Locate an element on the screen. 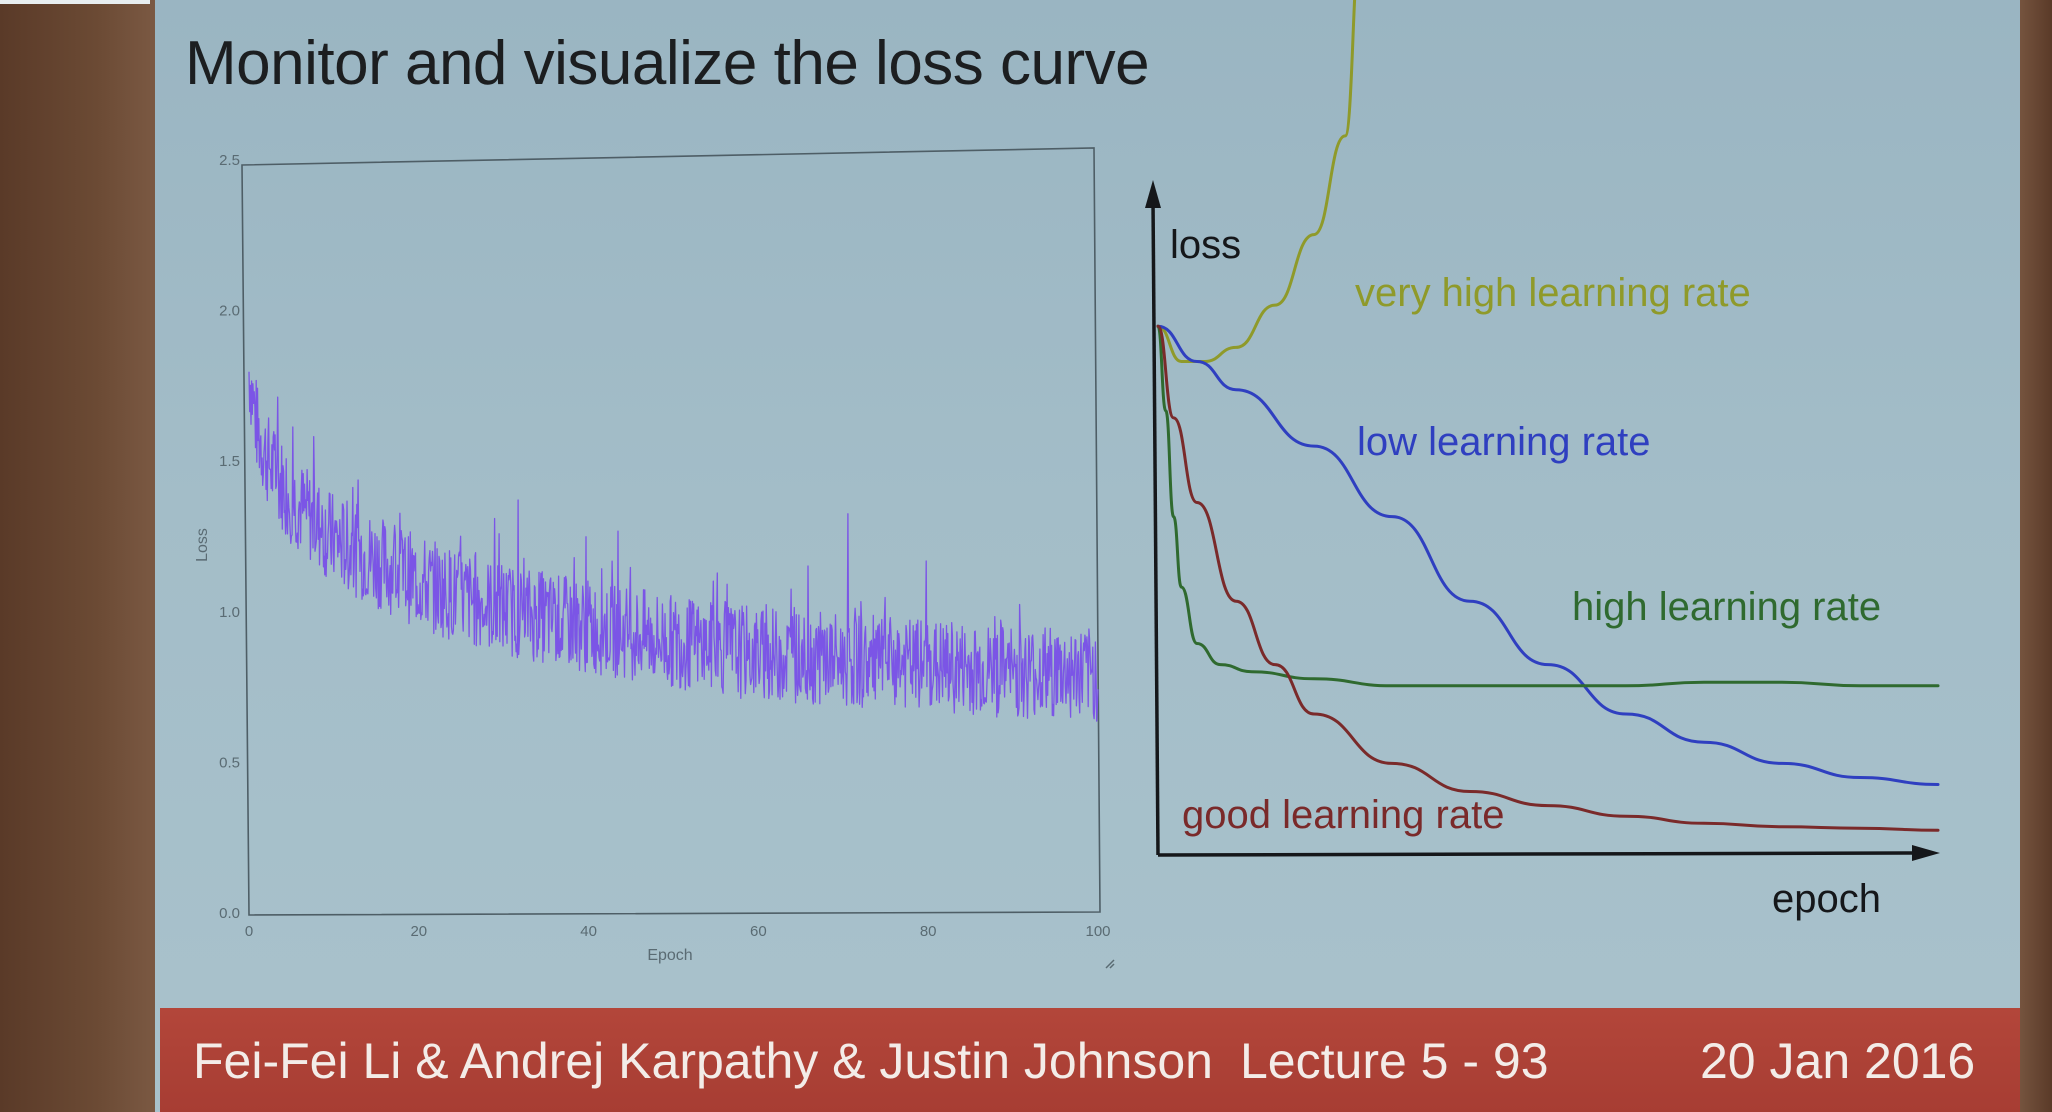 The image size is (2052, 1112). slide-title: Monitor and visualize the loss curve is located at coordinates (667, 63).